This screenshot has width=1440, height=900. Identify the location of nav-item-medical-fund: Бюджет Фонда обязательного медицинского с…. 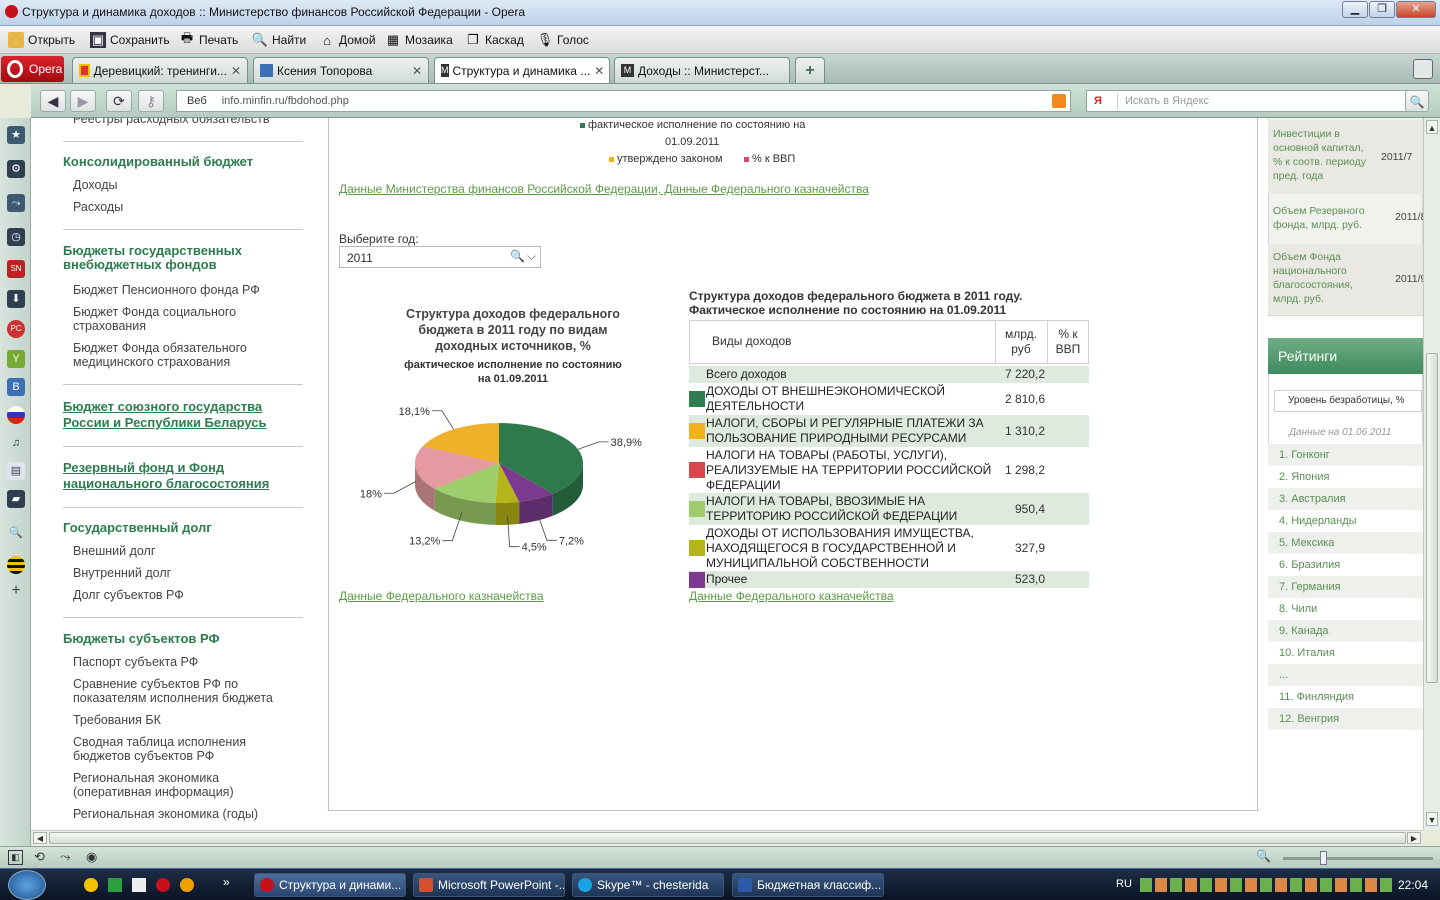
(160, 355).